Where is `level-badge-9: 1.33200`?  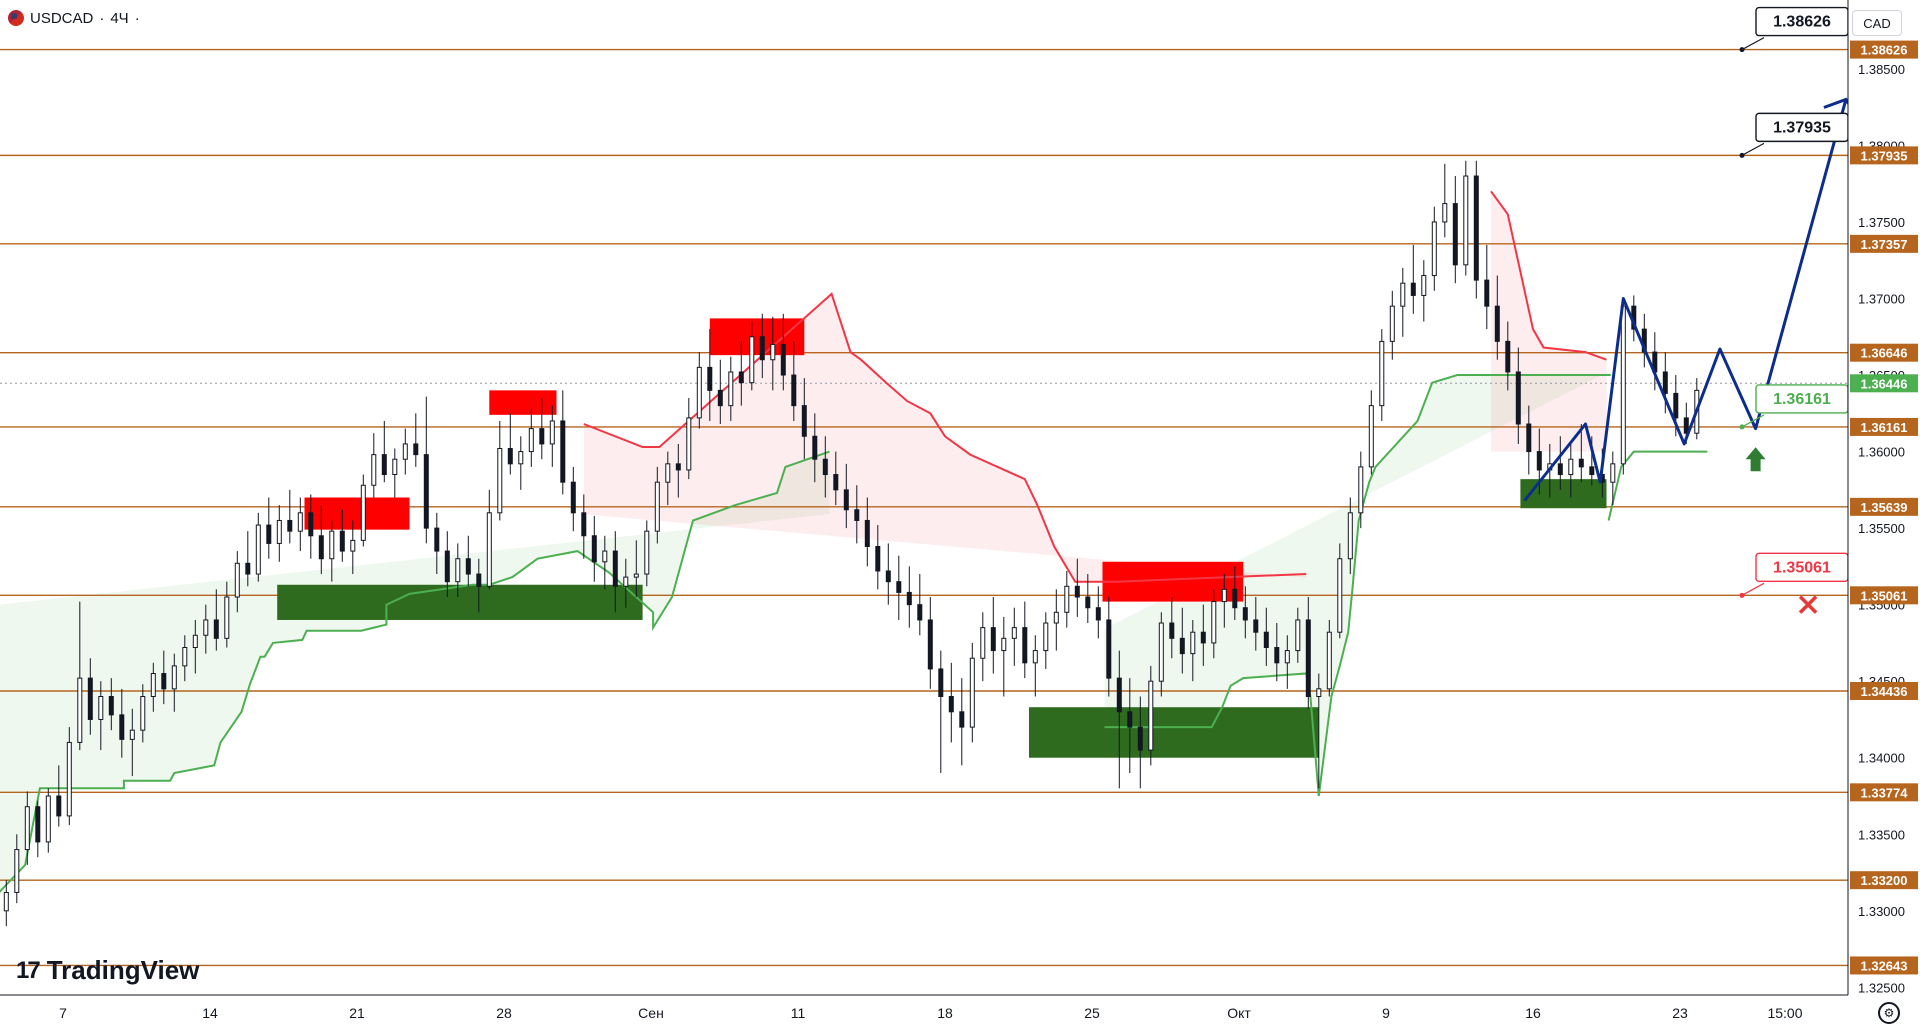 level-badge-9: 1.33200 is located at coordinates (1884, 880).